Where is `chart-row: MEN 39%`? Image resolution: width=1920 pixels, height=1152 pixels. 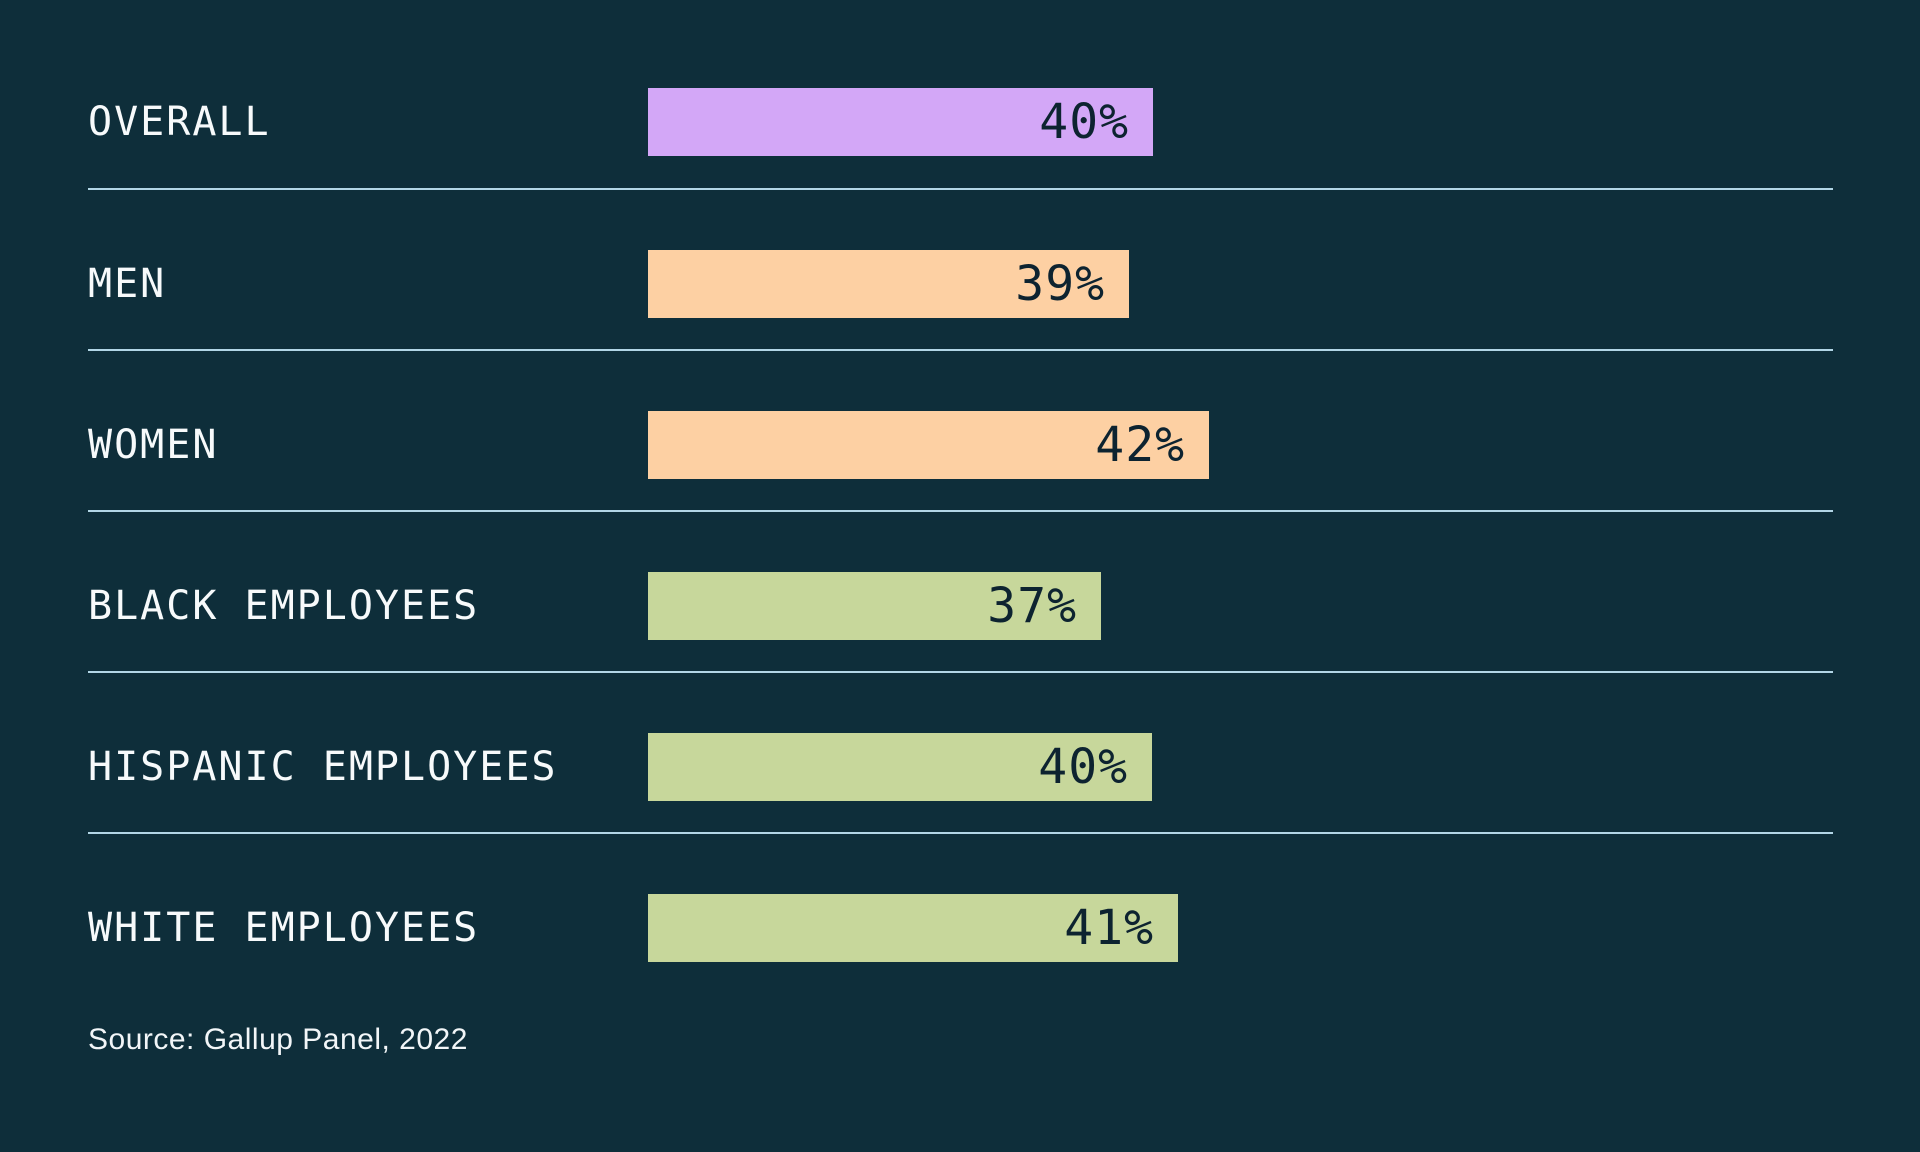
chart-row: MEN 39% is located at coordinates (960, 269).